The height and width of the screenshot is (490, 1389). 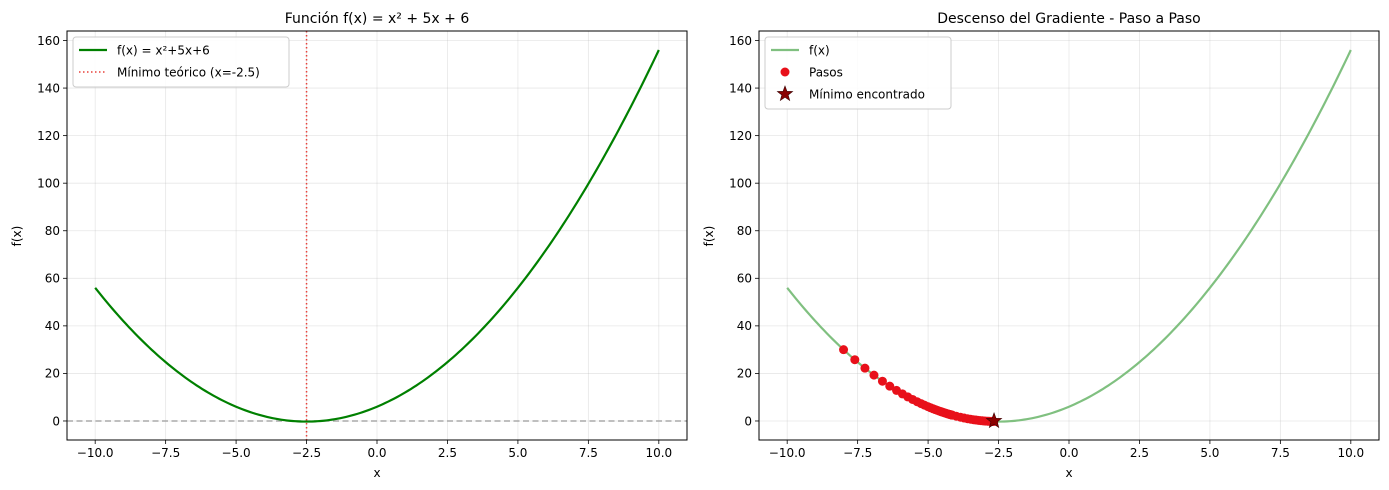 What do you see at coordinates (188, 73) in the screenshot?
I see `legend-label-theoretical-min: Mínimo teórico (x=-2.5)` at bounding box center [188, 73].